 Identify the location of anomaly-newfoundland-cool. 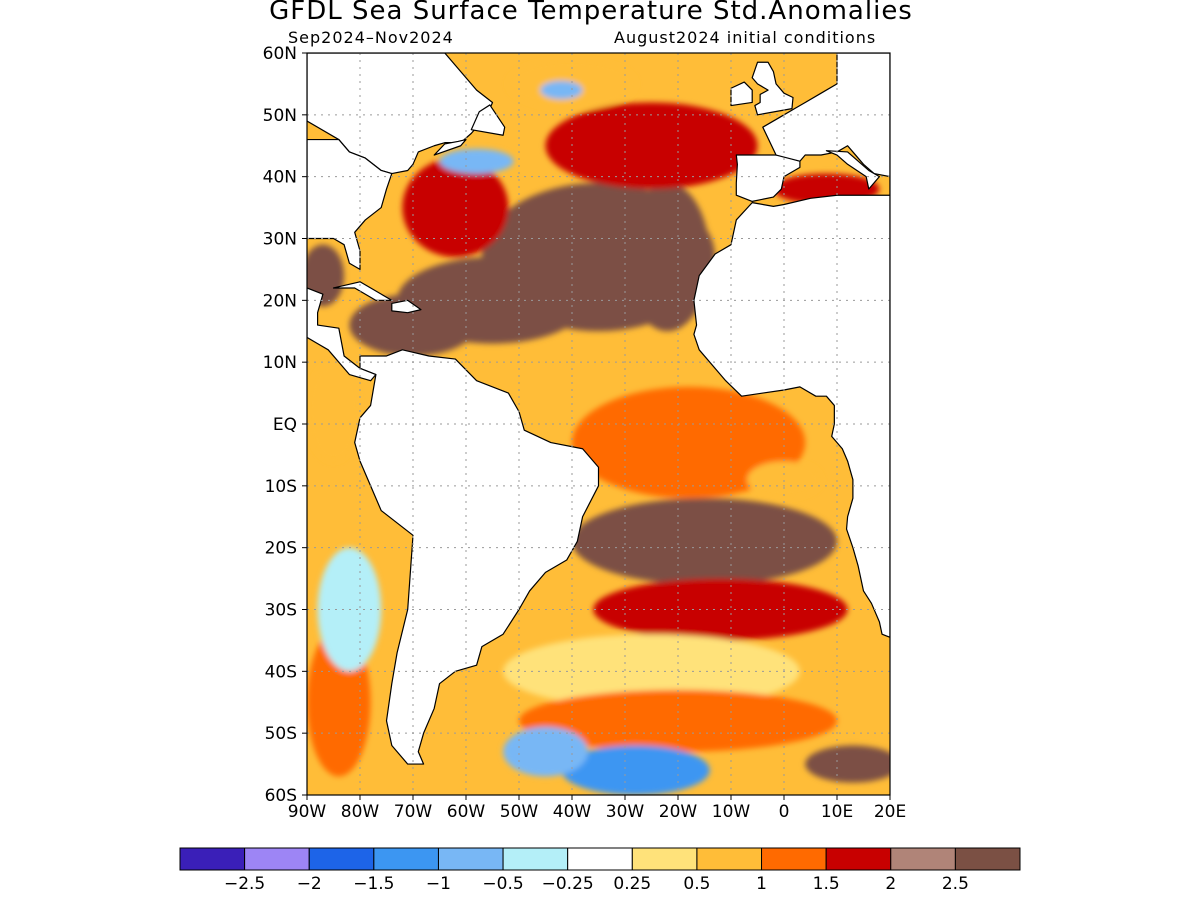
(476, 161).